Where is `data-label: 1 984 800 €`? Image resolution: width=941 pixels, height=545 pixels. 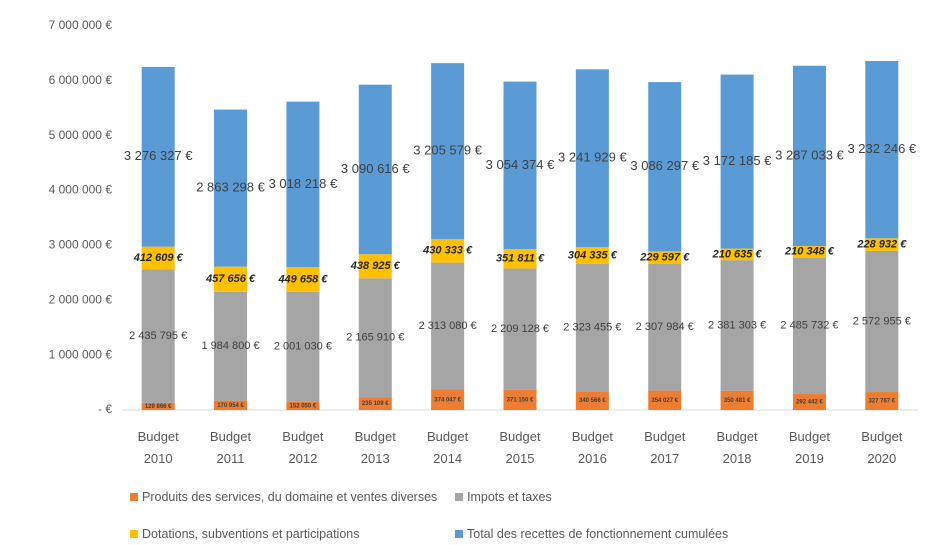
data-label: 1 984 800 € is located at coordinates (230, 346).